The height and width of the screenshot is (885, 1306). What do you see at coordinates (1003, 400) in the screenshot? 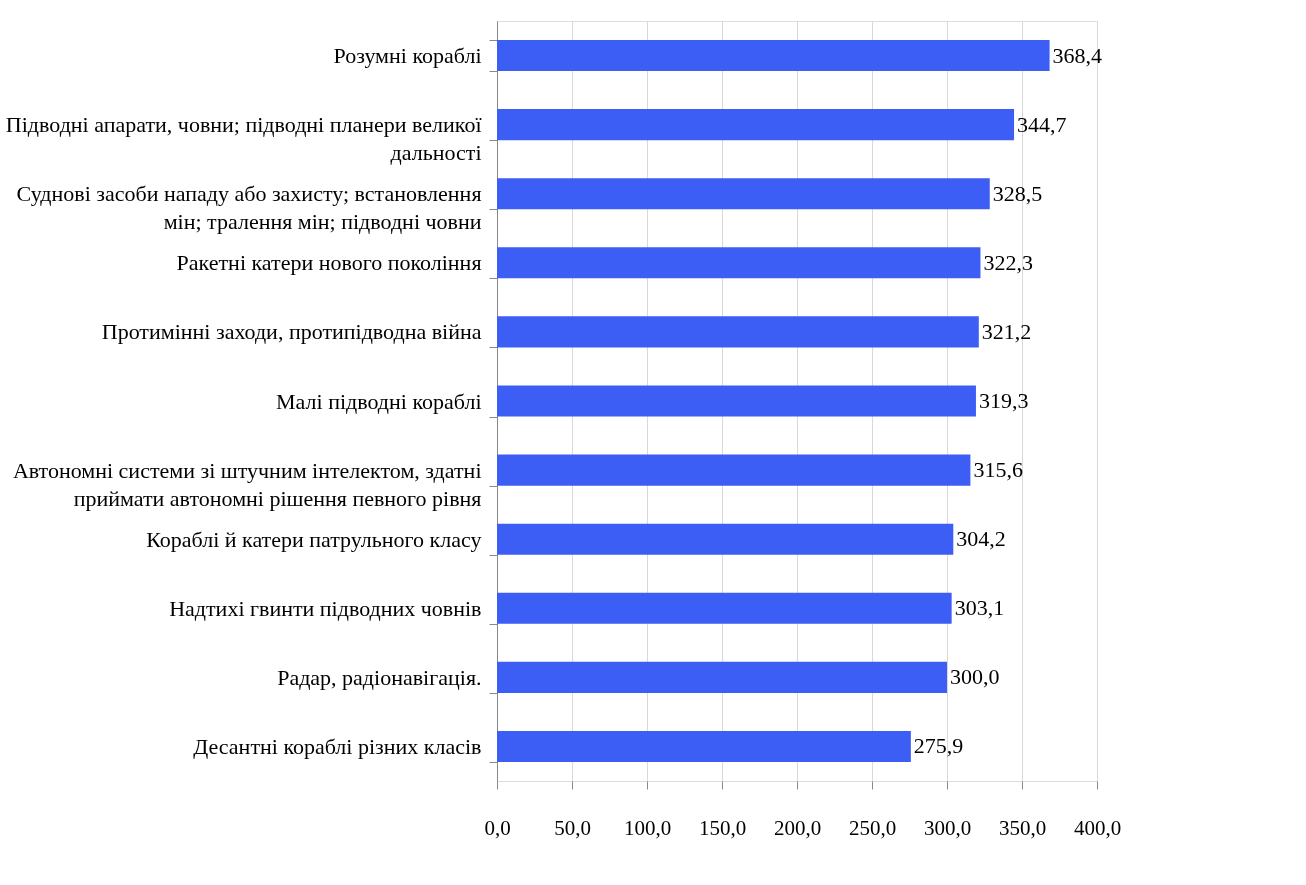
I see `data-label: 319,3` at bounding box center [1003, 400].